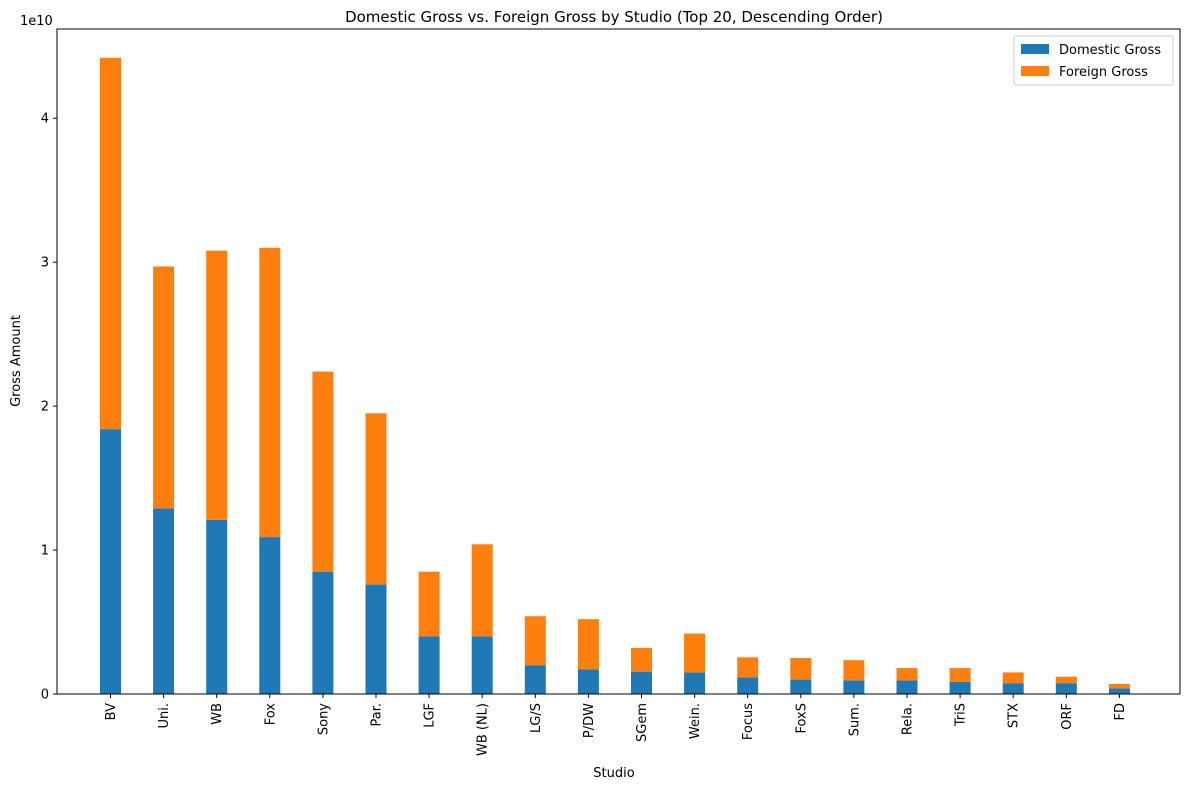  I want to click on x-tick-label: SGem, so click(642, 722).